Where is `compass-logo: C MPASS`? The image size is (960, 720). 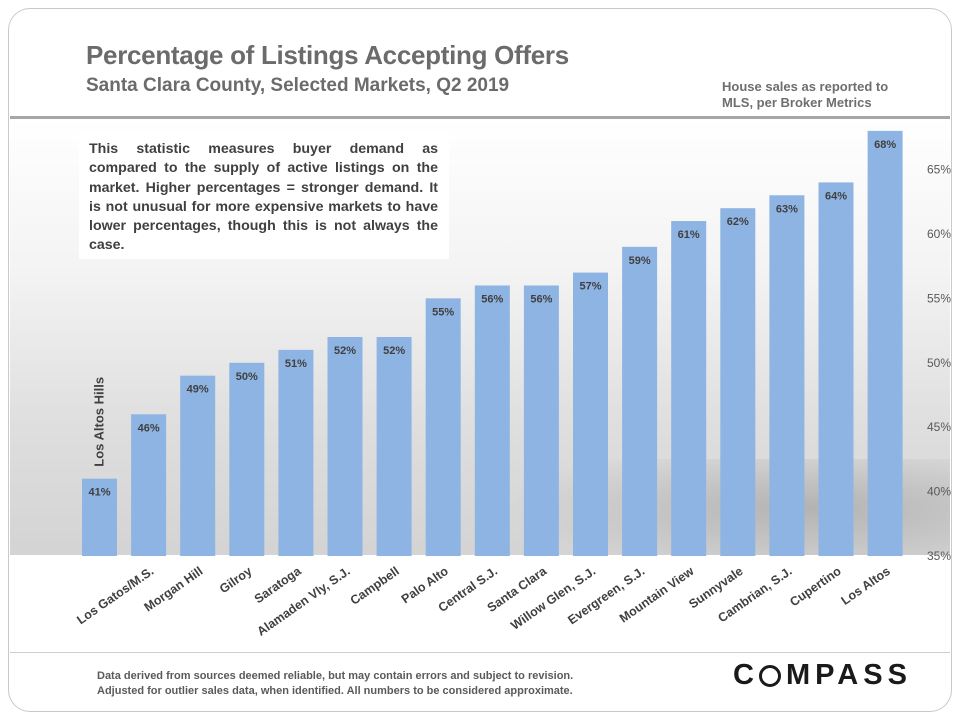 compass-logo: C MPASS is located at coordinates (822, 675).